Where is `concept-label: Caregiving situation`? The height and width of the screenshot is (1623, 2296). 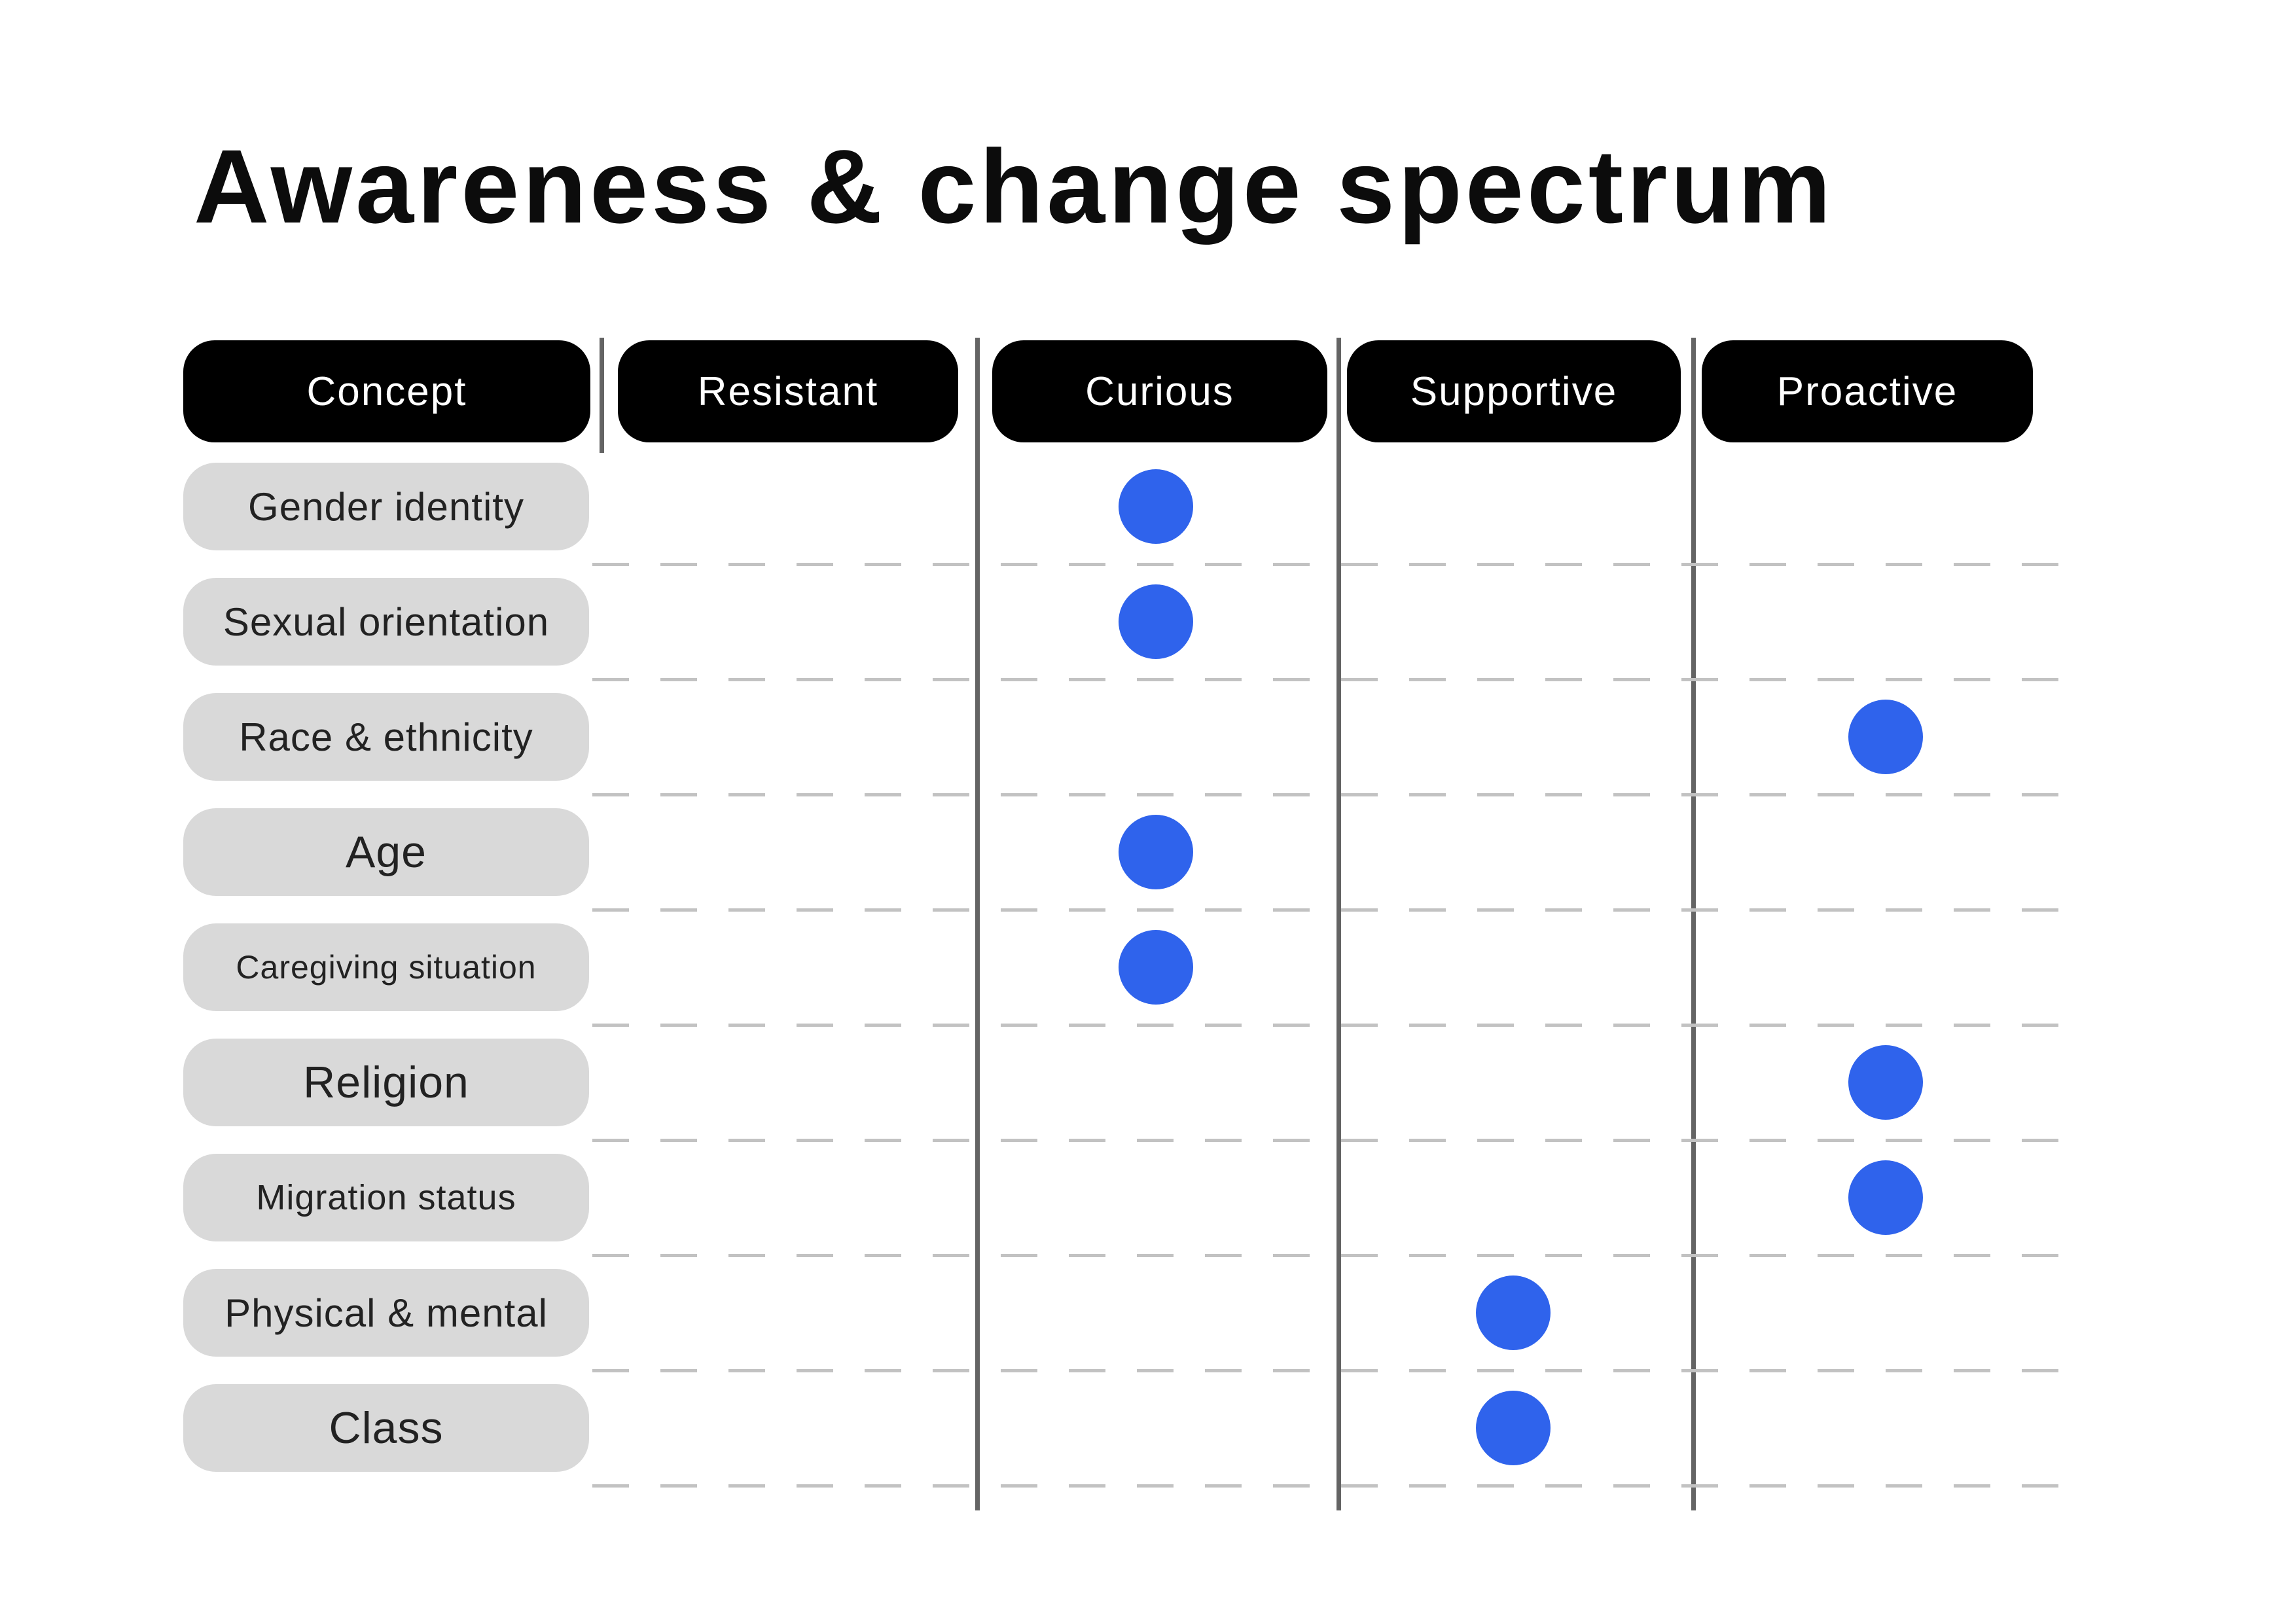 concept-label: Caregiving situation is located at coordinates (386, 967).